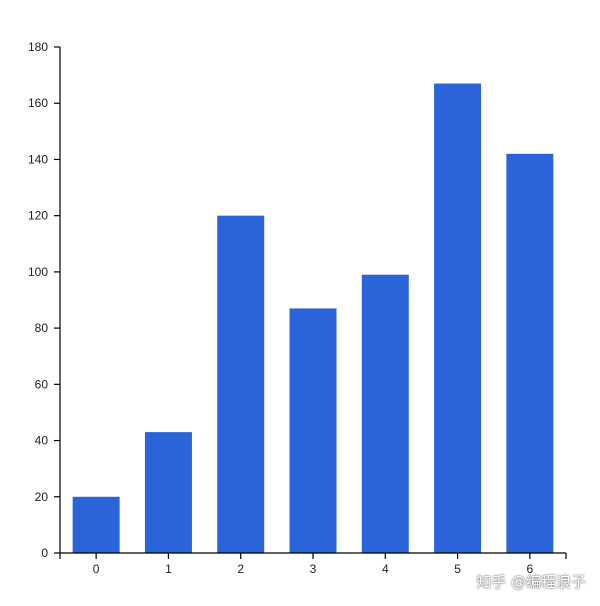  I want to click on x-tick-label-0: 0, so click(96, 569).